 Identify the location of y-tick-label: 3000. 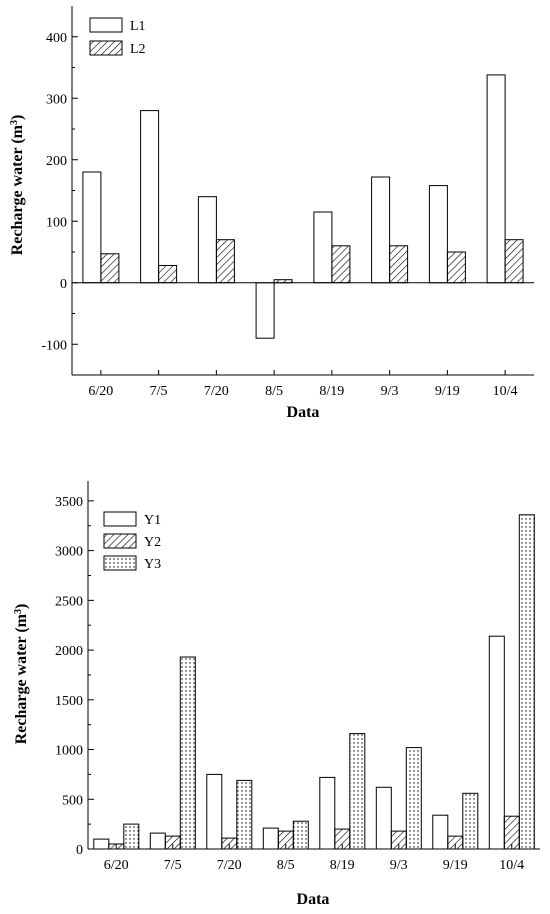
(69, 552).